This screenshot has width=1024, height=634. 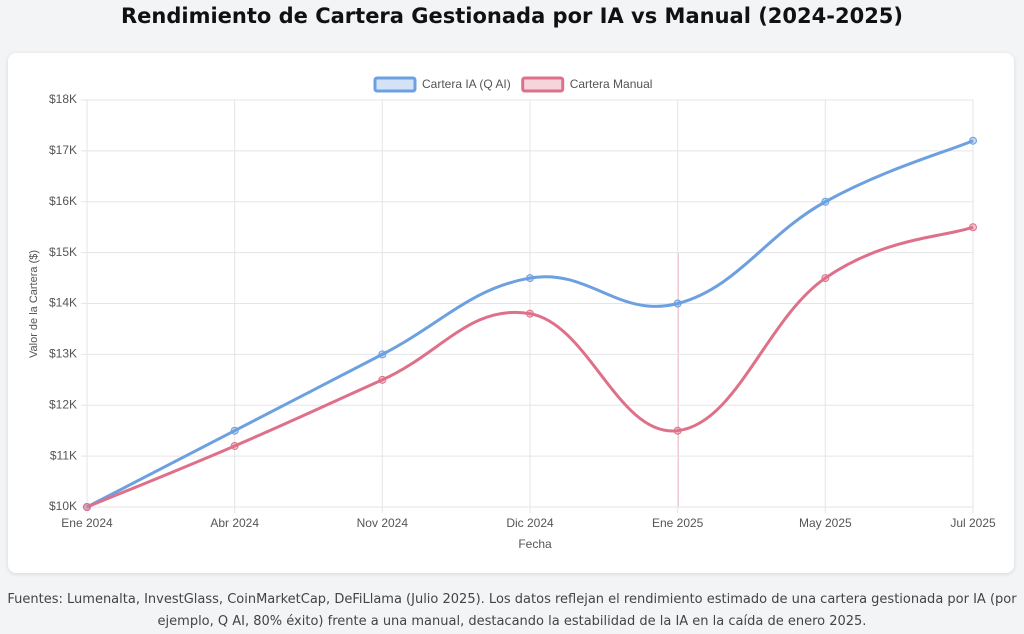 I want to click on legend-item: Cartera IA (Q AI), so click(x=442, y=84).